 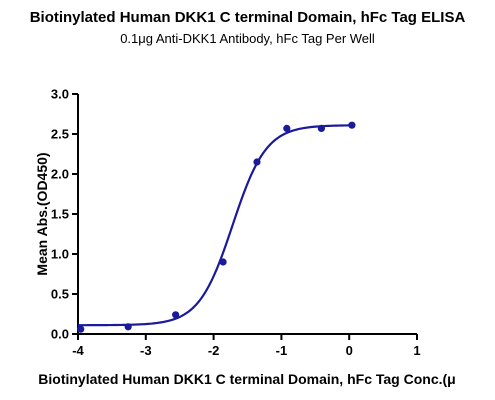 What do you see at coordinates (214, 350) in the screenshot?
I see `x-tick-label: -2` at bounding box center [214, 350].